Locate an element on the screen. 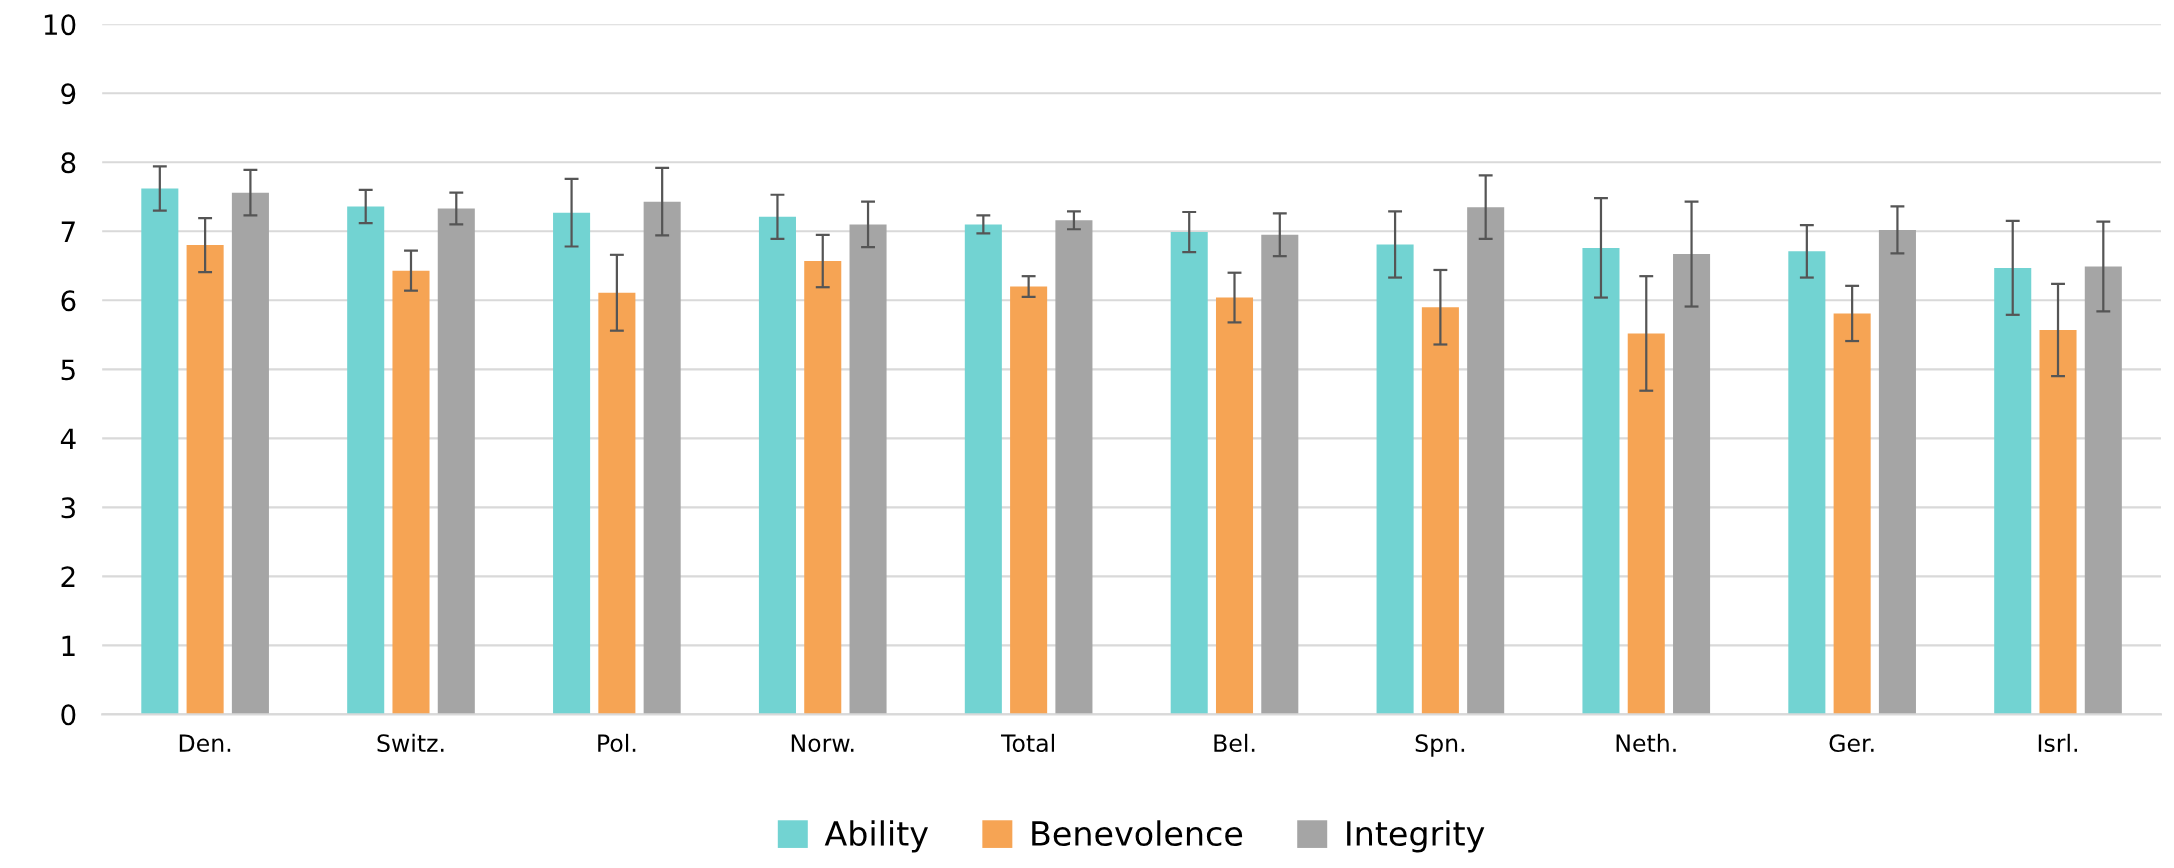 Image resolution: width=2174 pixels, height=868 pixels. x-tick-label: Spn. is located at coordinates (1440, 745).